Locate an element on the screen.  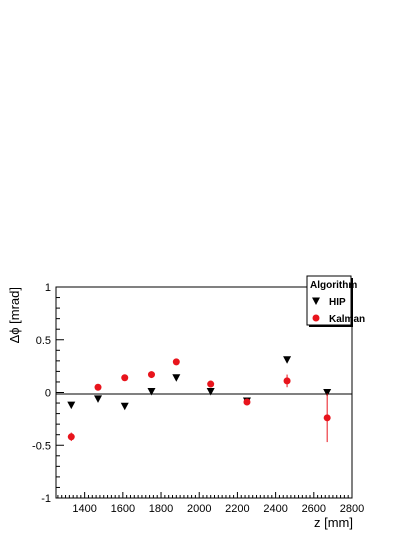
series-kalman is located at coordinates (199, 400).